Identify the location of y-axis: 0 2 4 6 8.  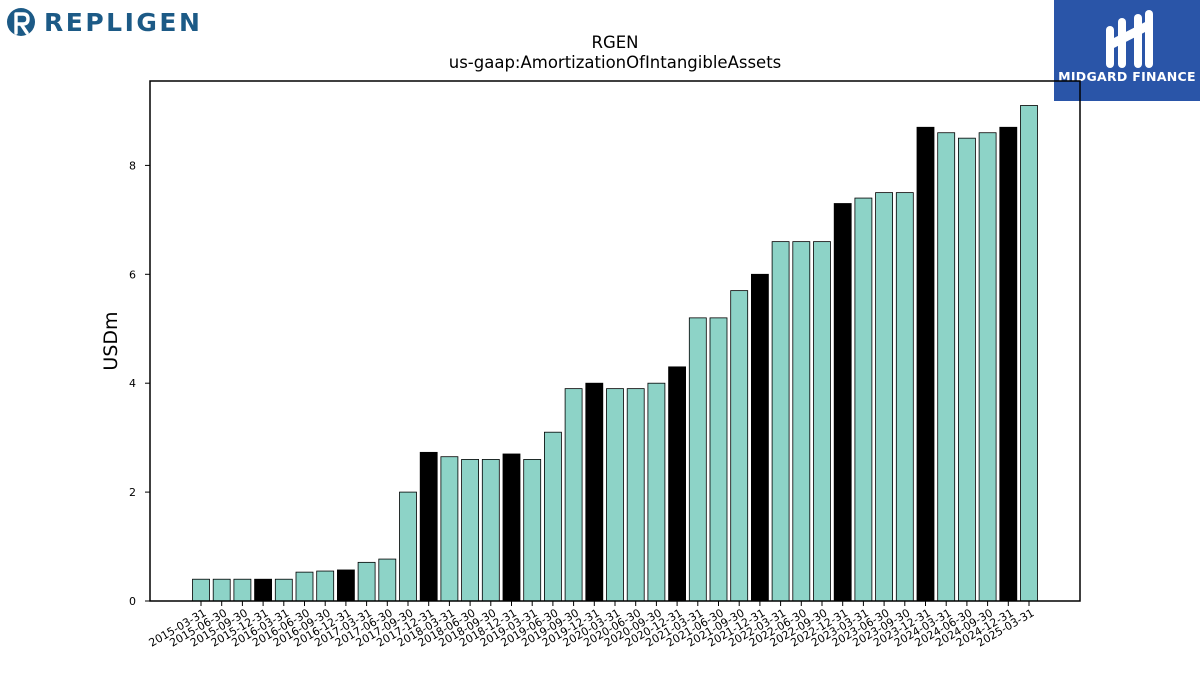
(139, 383).